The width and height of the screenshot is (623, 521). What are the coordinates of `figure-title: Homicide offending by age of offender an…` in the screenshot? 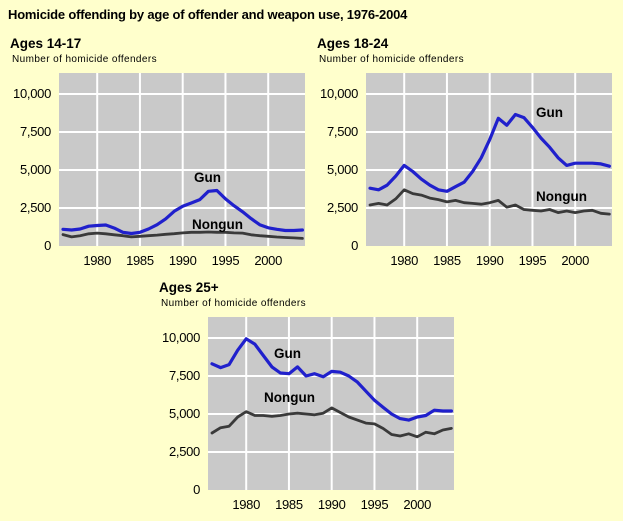 It's located at (208, 14).